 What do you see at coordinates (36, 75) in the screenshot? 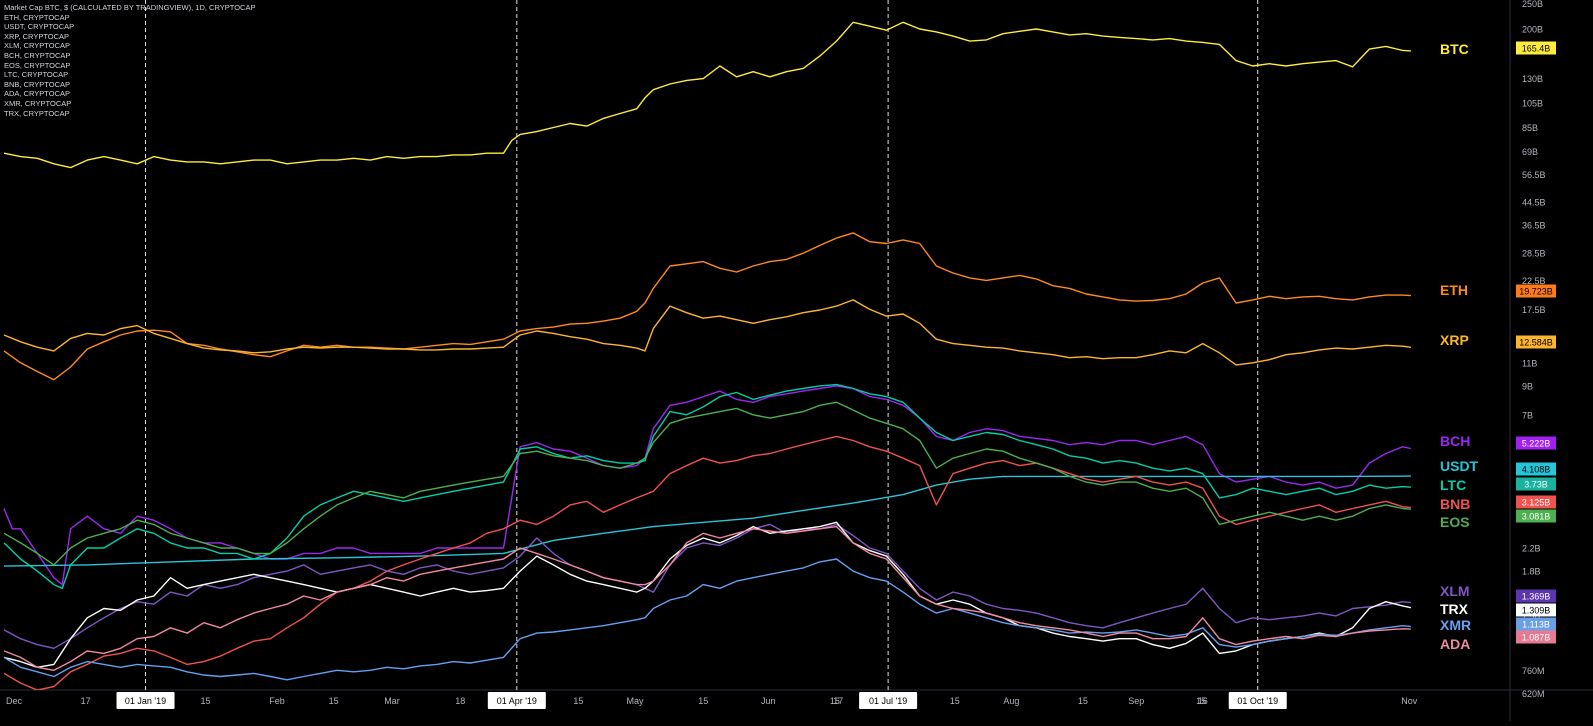
I see `legend-entry: LTC, CRYPTOCAP` at bounding box center [36, 75].